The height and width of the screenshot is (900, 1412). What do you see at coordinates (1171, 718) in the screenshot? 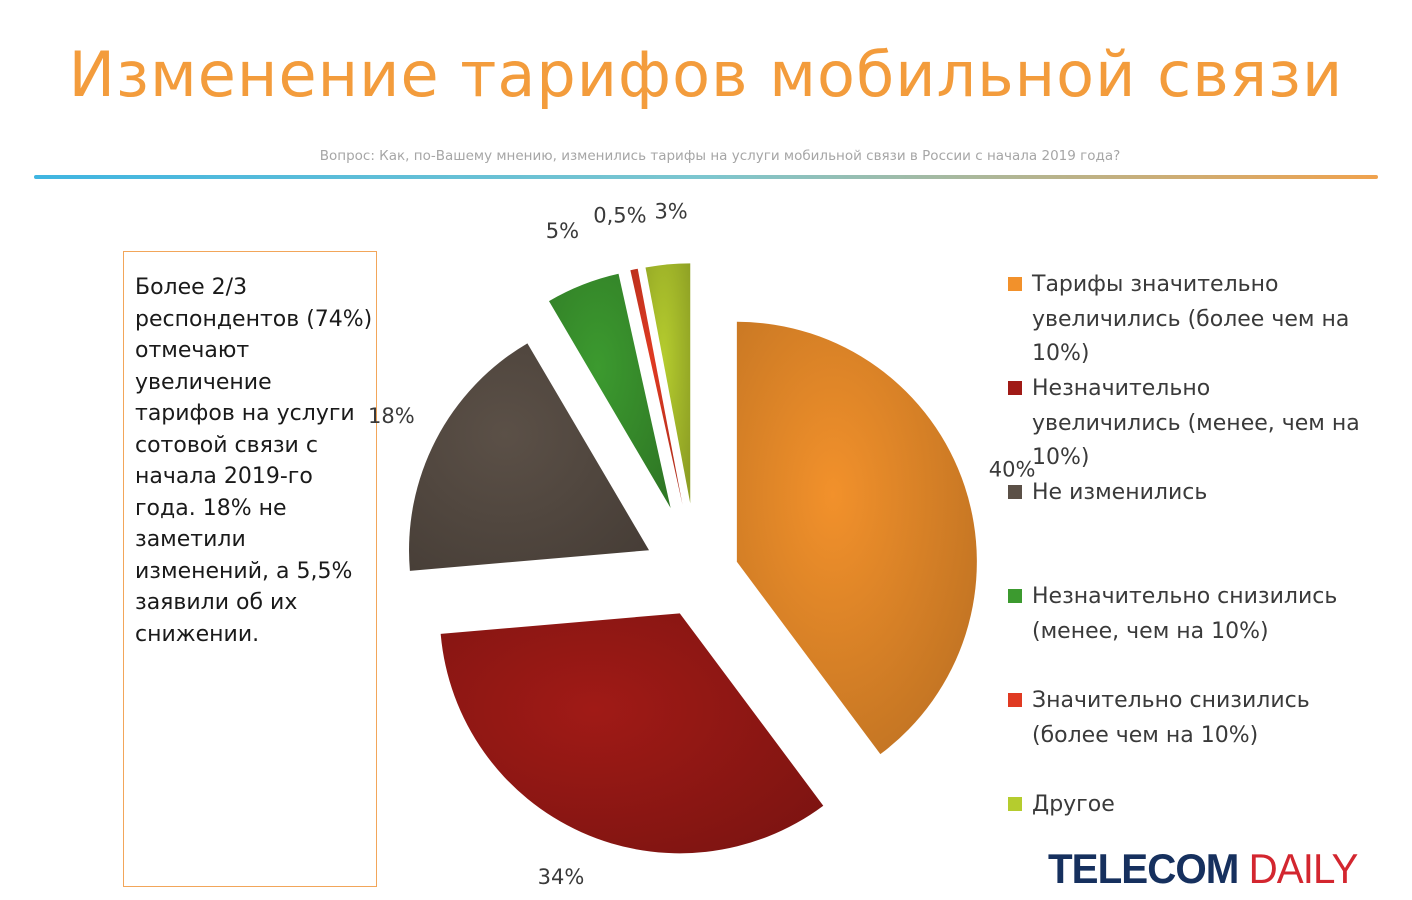
I see `legend-label-5: Значительно снизились (более чем на 10%)` at bounding box center [1171, 718].